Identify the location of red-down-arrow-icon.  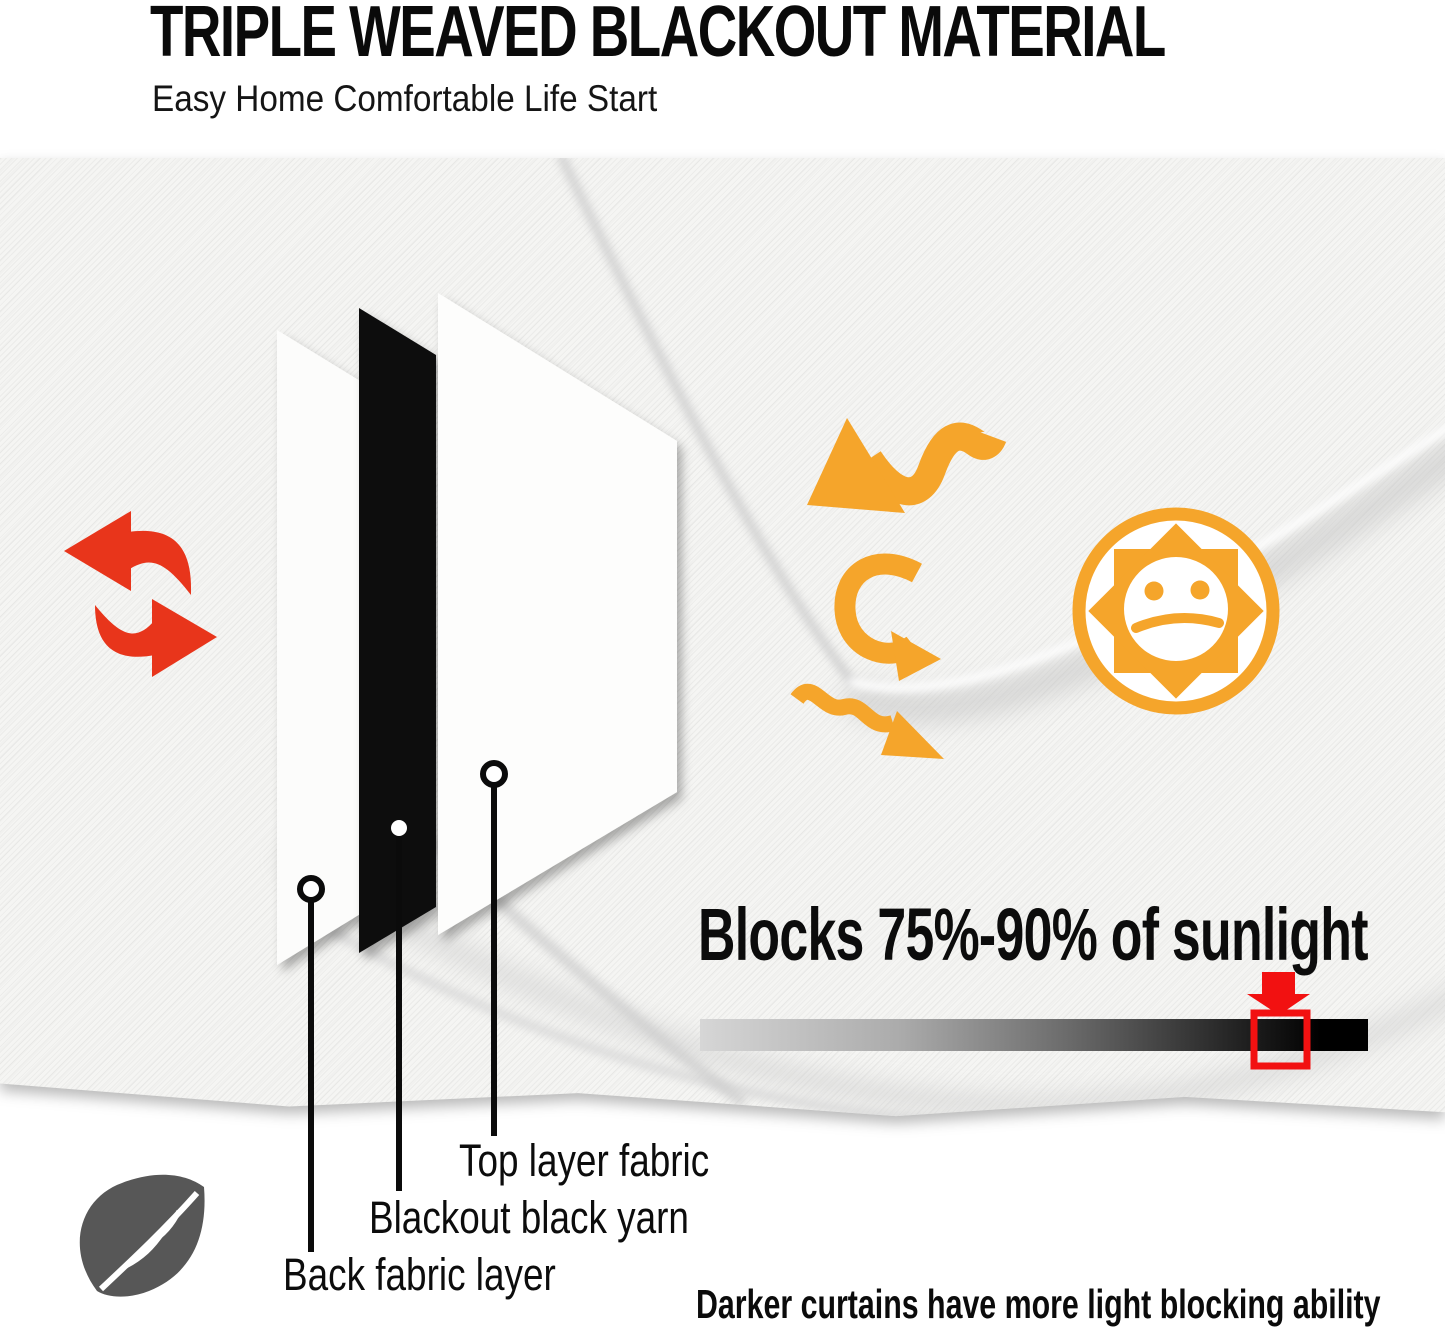
(1278, 984).